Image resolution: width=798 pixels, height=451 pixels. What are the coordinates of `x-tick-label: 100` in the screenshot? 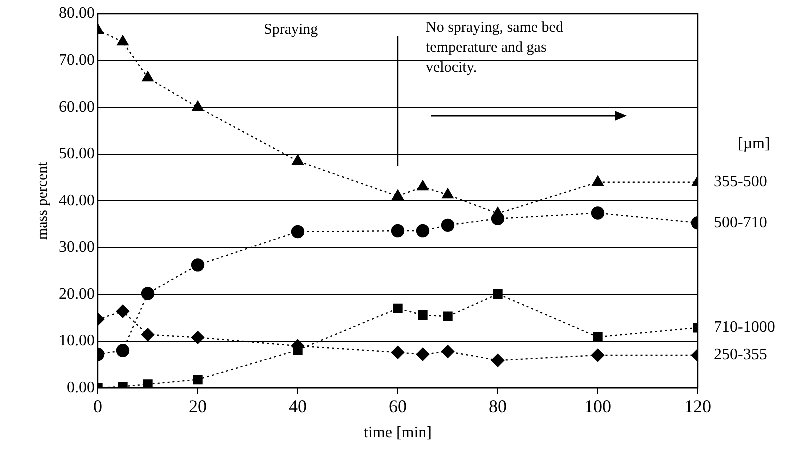 It's located at (598, 406).